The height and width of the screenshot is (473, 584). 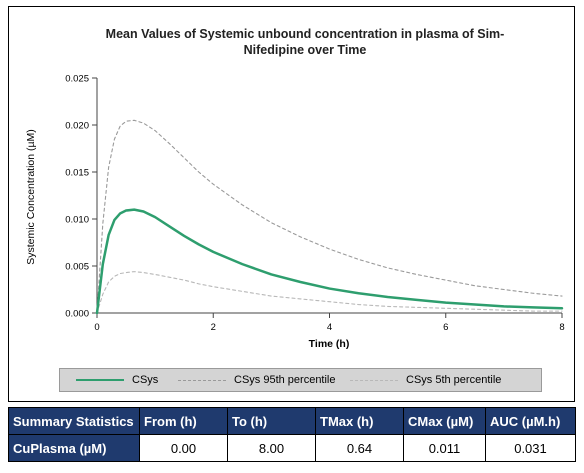 I want to click on legend-item-csys: CSys, so click(x=117, y=380).